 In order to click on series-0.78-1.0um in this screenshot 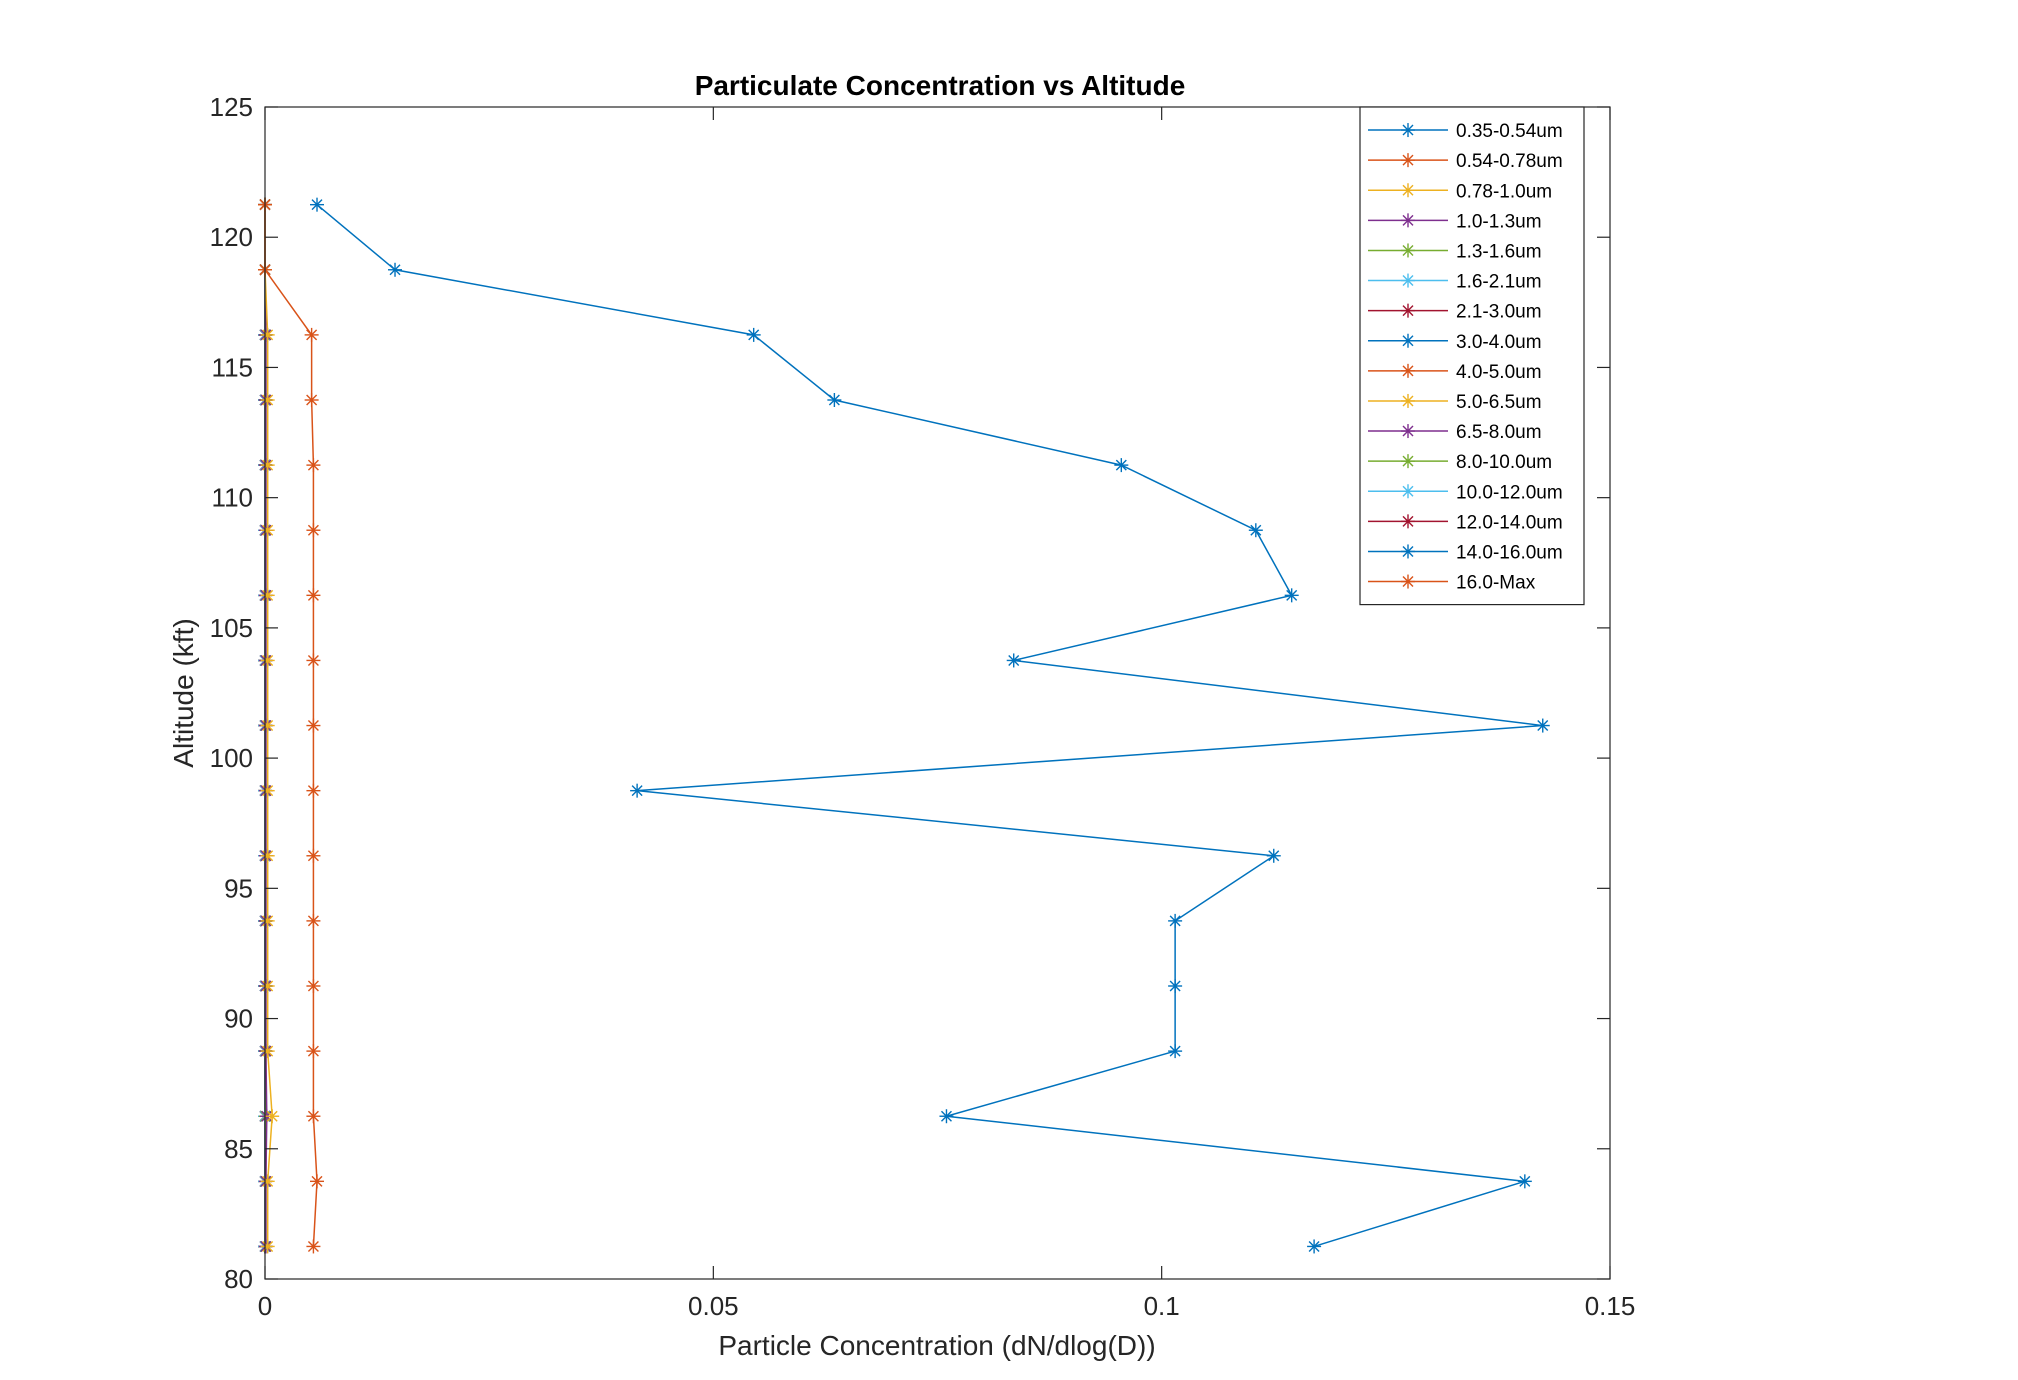, I will do `click(269, 725)`.